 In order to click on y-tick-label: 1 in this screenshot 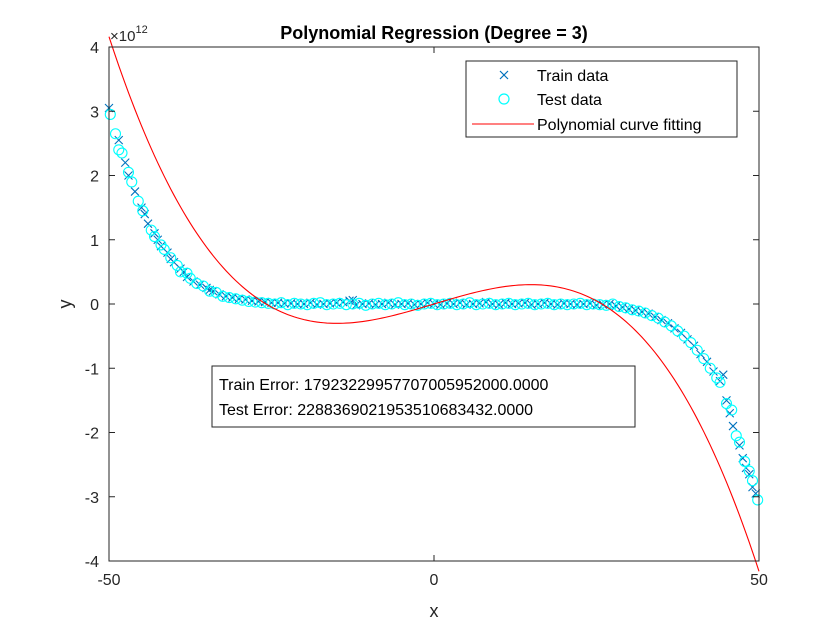, I will do `click(94, 241)`.